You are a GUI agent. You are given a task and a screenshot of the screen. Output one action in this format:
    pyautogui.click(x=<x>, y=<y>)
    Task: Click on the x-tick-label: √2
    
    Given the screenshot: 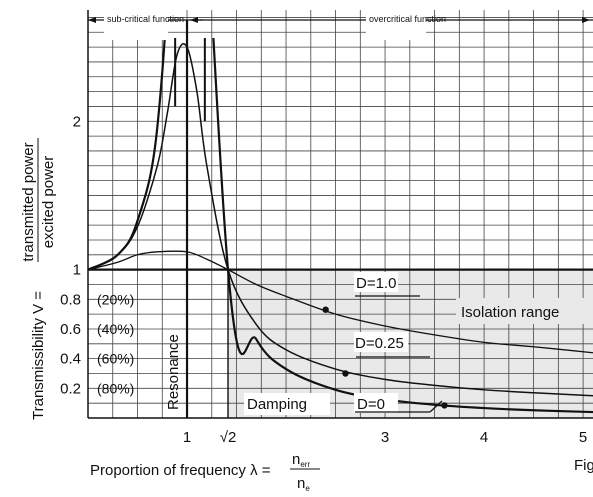 What is the action you would take?
    pyautogui.click(x=228, y=437)
    